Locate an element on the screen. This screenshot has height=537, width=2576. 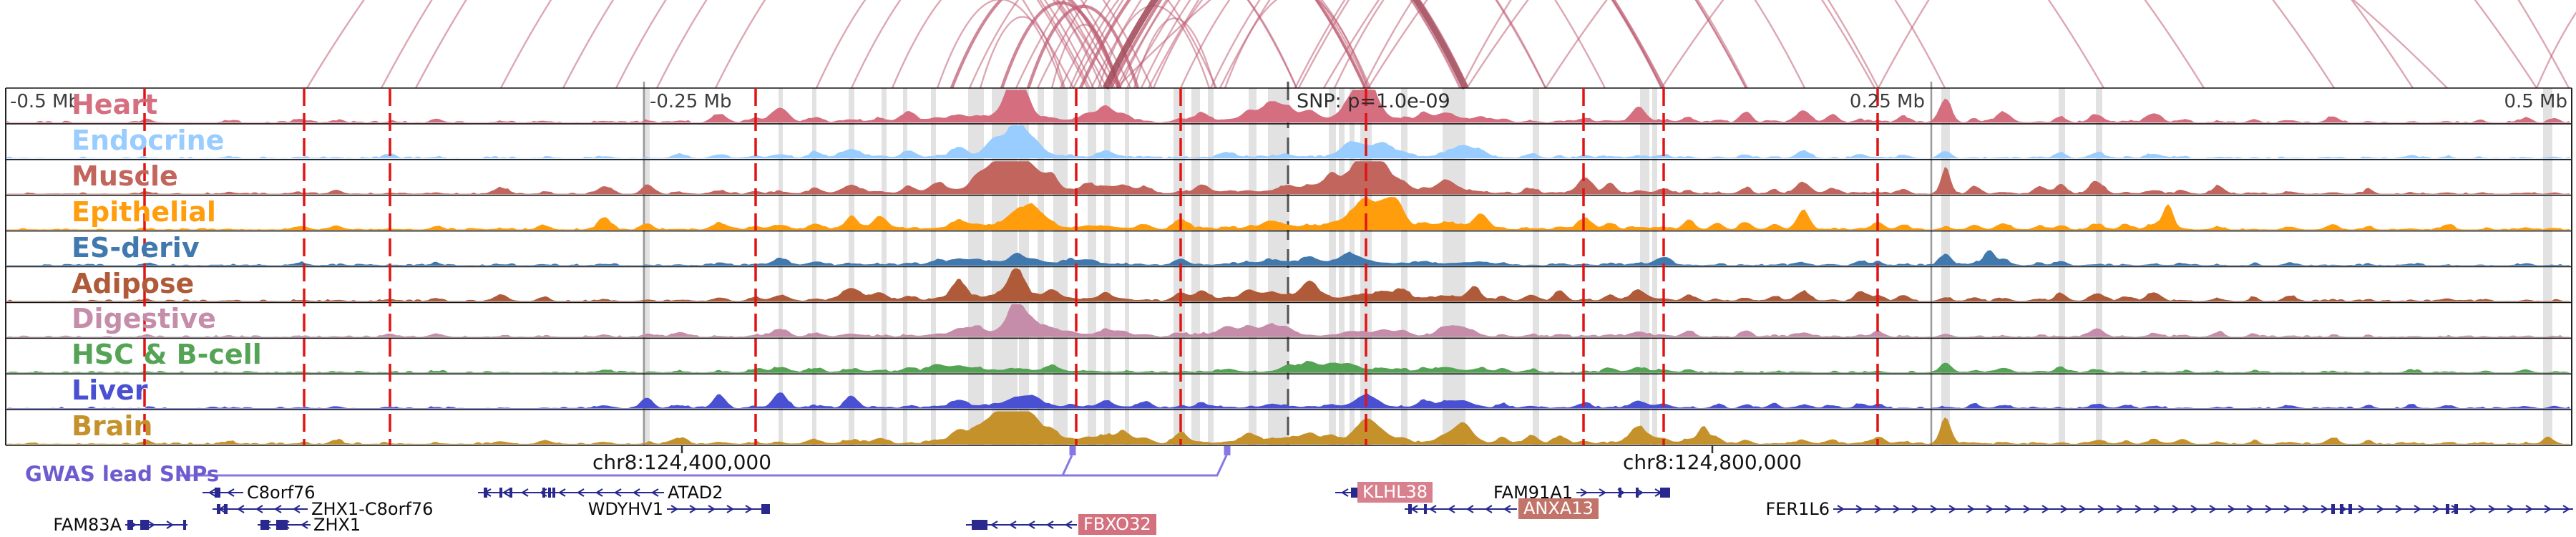
gene-label-anxa13: ANXA13 is located at coordinates (1558, 508).